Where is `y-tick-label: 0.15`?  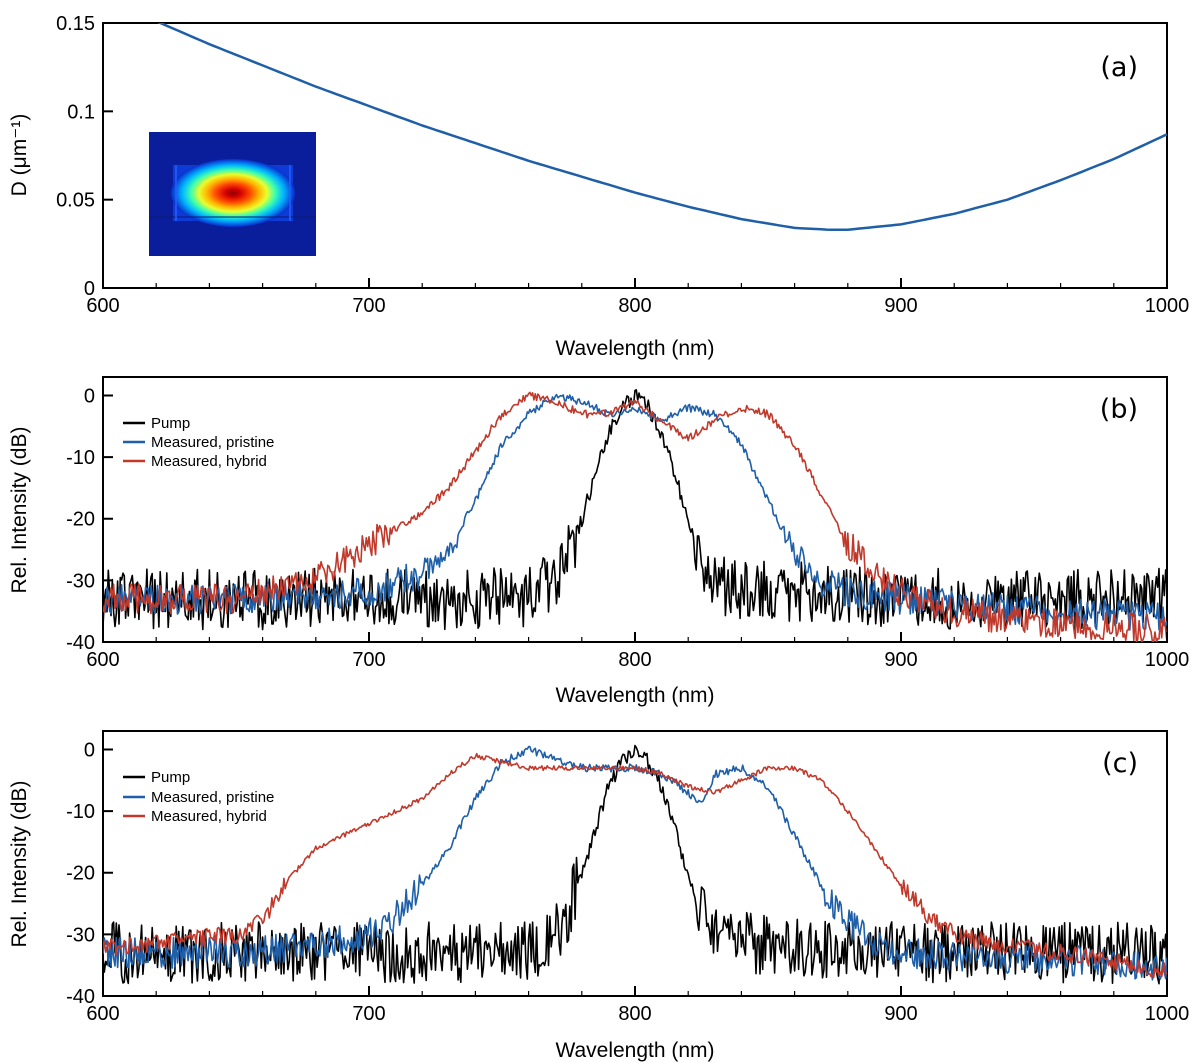
y-tick-label: 0.15 is located at coordinates (75, 24).